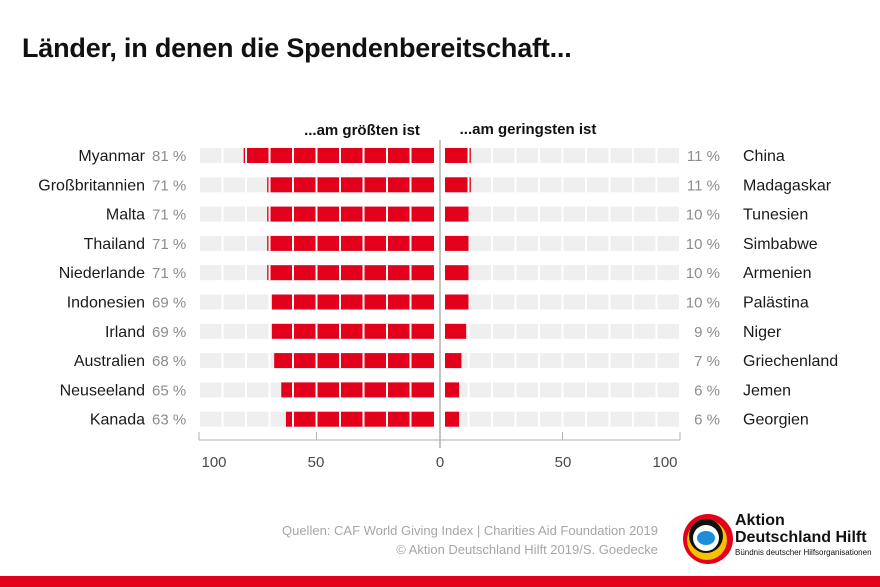  I want to click on logo-tagline: Bündnis deutscher Hilfsorganisationen, so click(803, 552).